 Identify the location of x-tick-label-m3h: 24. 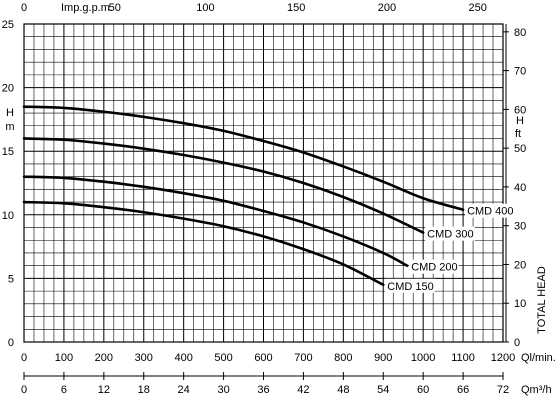
(184, 390).